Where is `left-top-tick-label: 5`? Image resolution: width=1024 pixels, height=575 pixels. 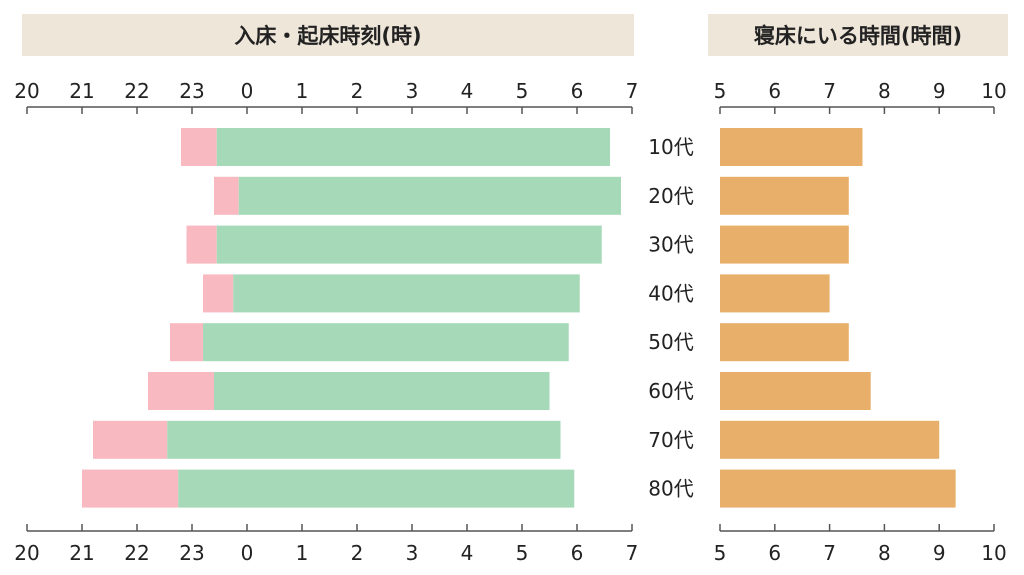
left-top-tick-label: 5 is located at coordinates (522, 91).